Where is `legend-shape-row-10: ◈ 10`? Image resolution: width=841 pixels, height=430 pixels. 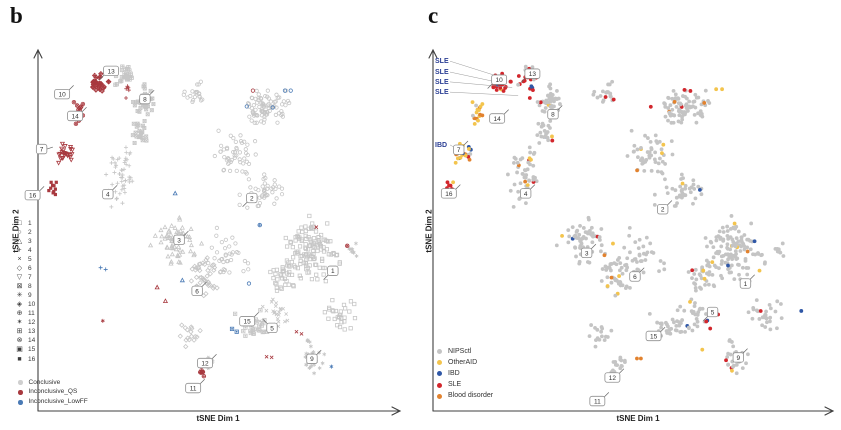 legend-shape-row-10: ◈ 10 is located at coordinates (25, 304).